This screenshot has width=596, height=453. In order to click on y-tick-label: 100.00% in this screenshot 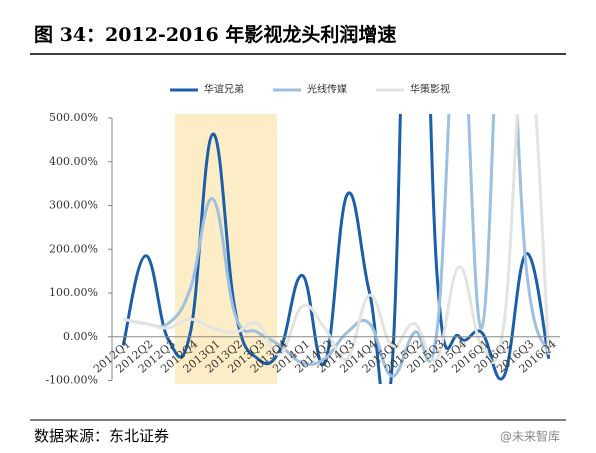, I will do `click(73, 292)`.